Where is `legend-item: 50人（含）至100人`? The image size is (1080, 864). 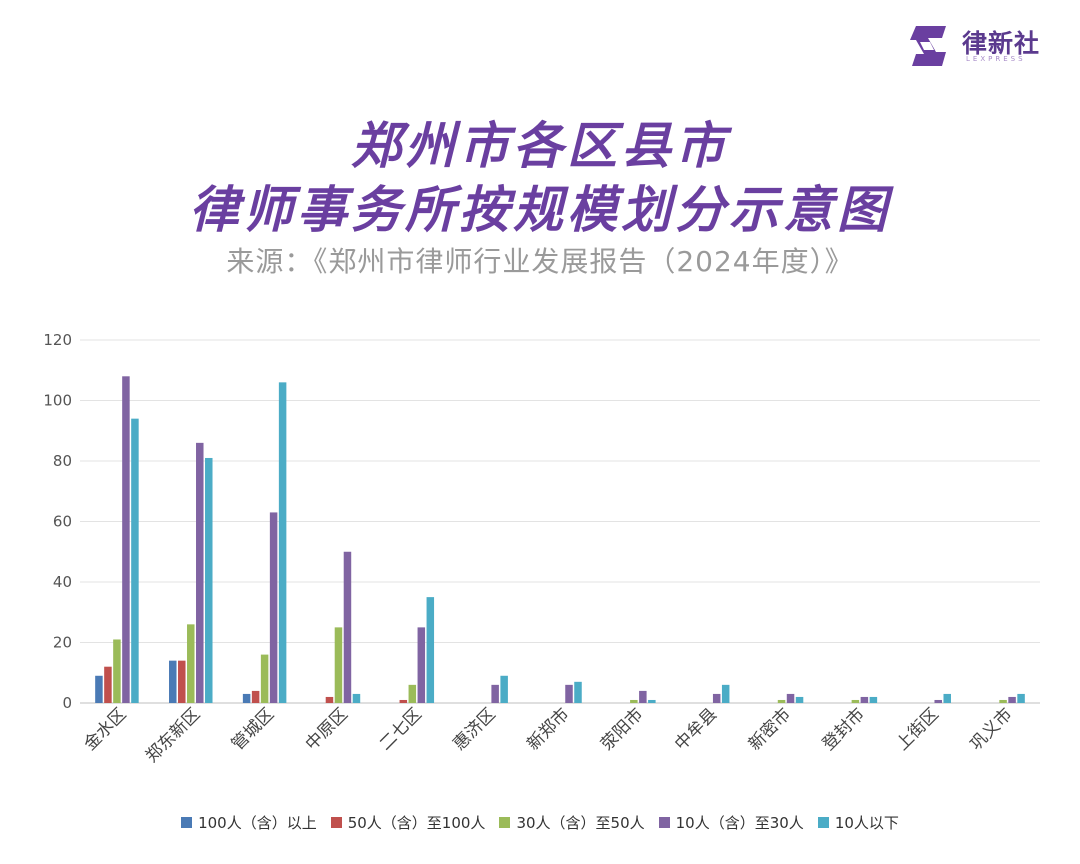
legend-item: 50人（含）至100人 is located at coordinates (408, 822).